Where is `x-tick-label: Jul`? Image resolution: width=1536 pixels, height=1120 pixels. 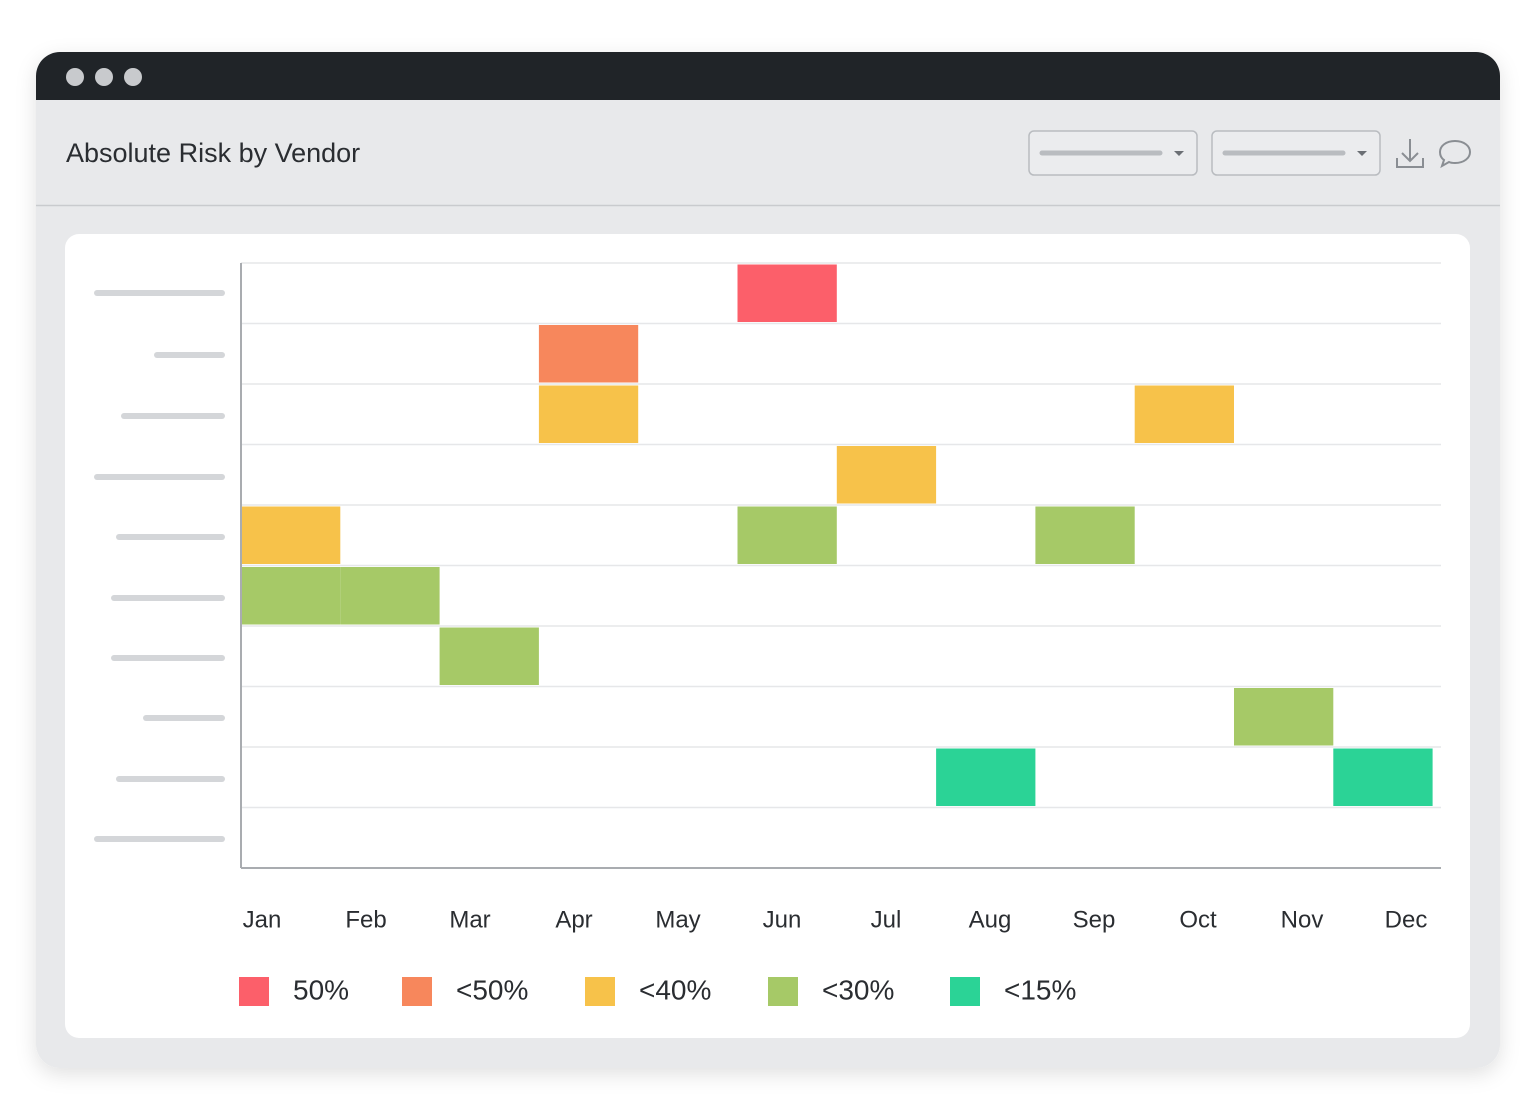
x-tick-label: Jul is located at coordinates (886, 919).